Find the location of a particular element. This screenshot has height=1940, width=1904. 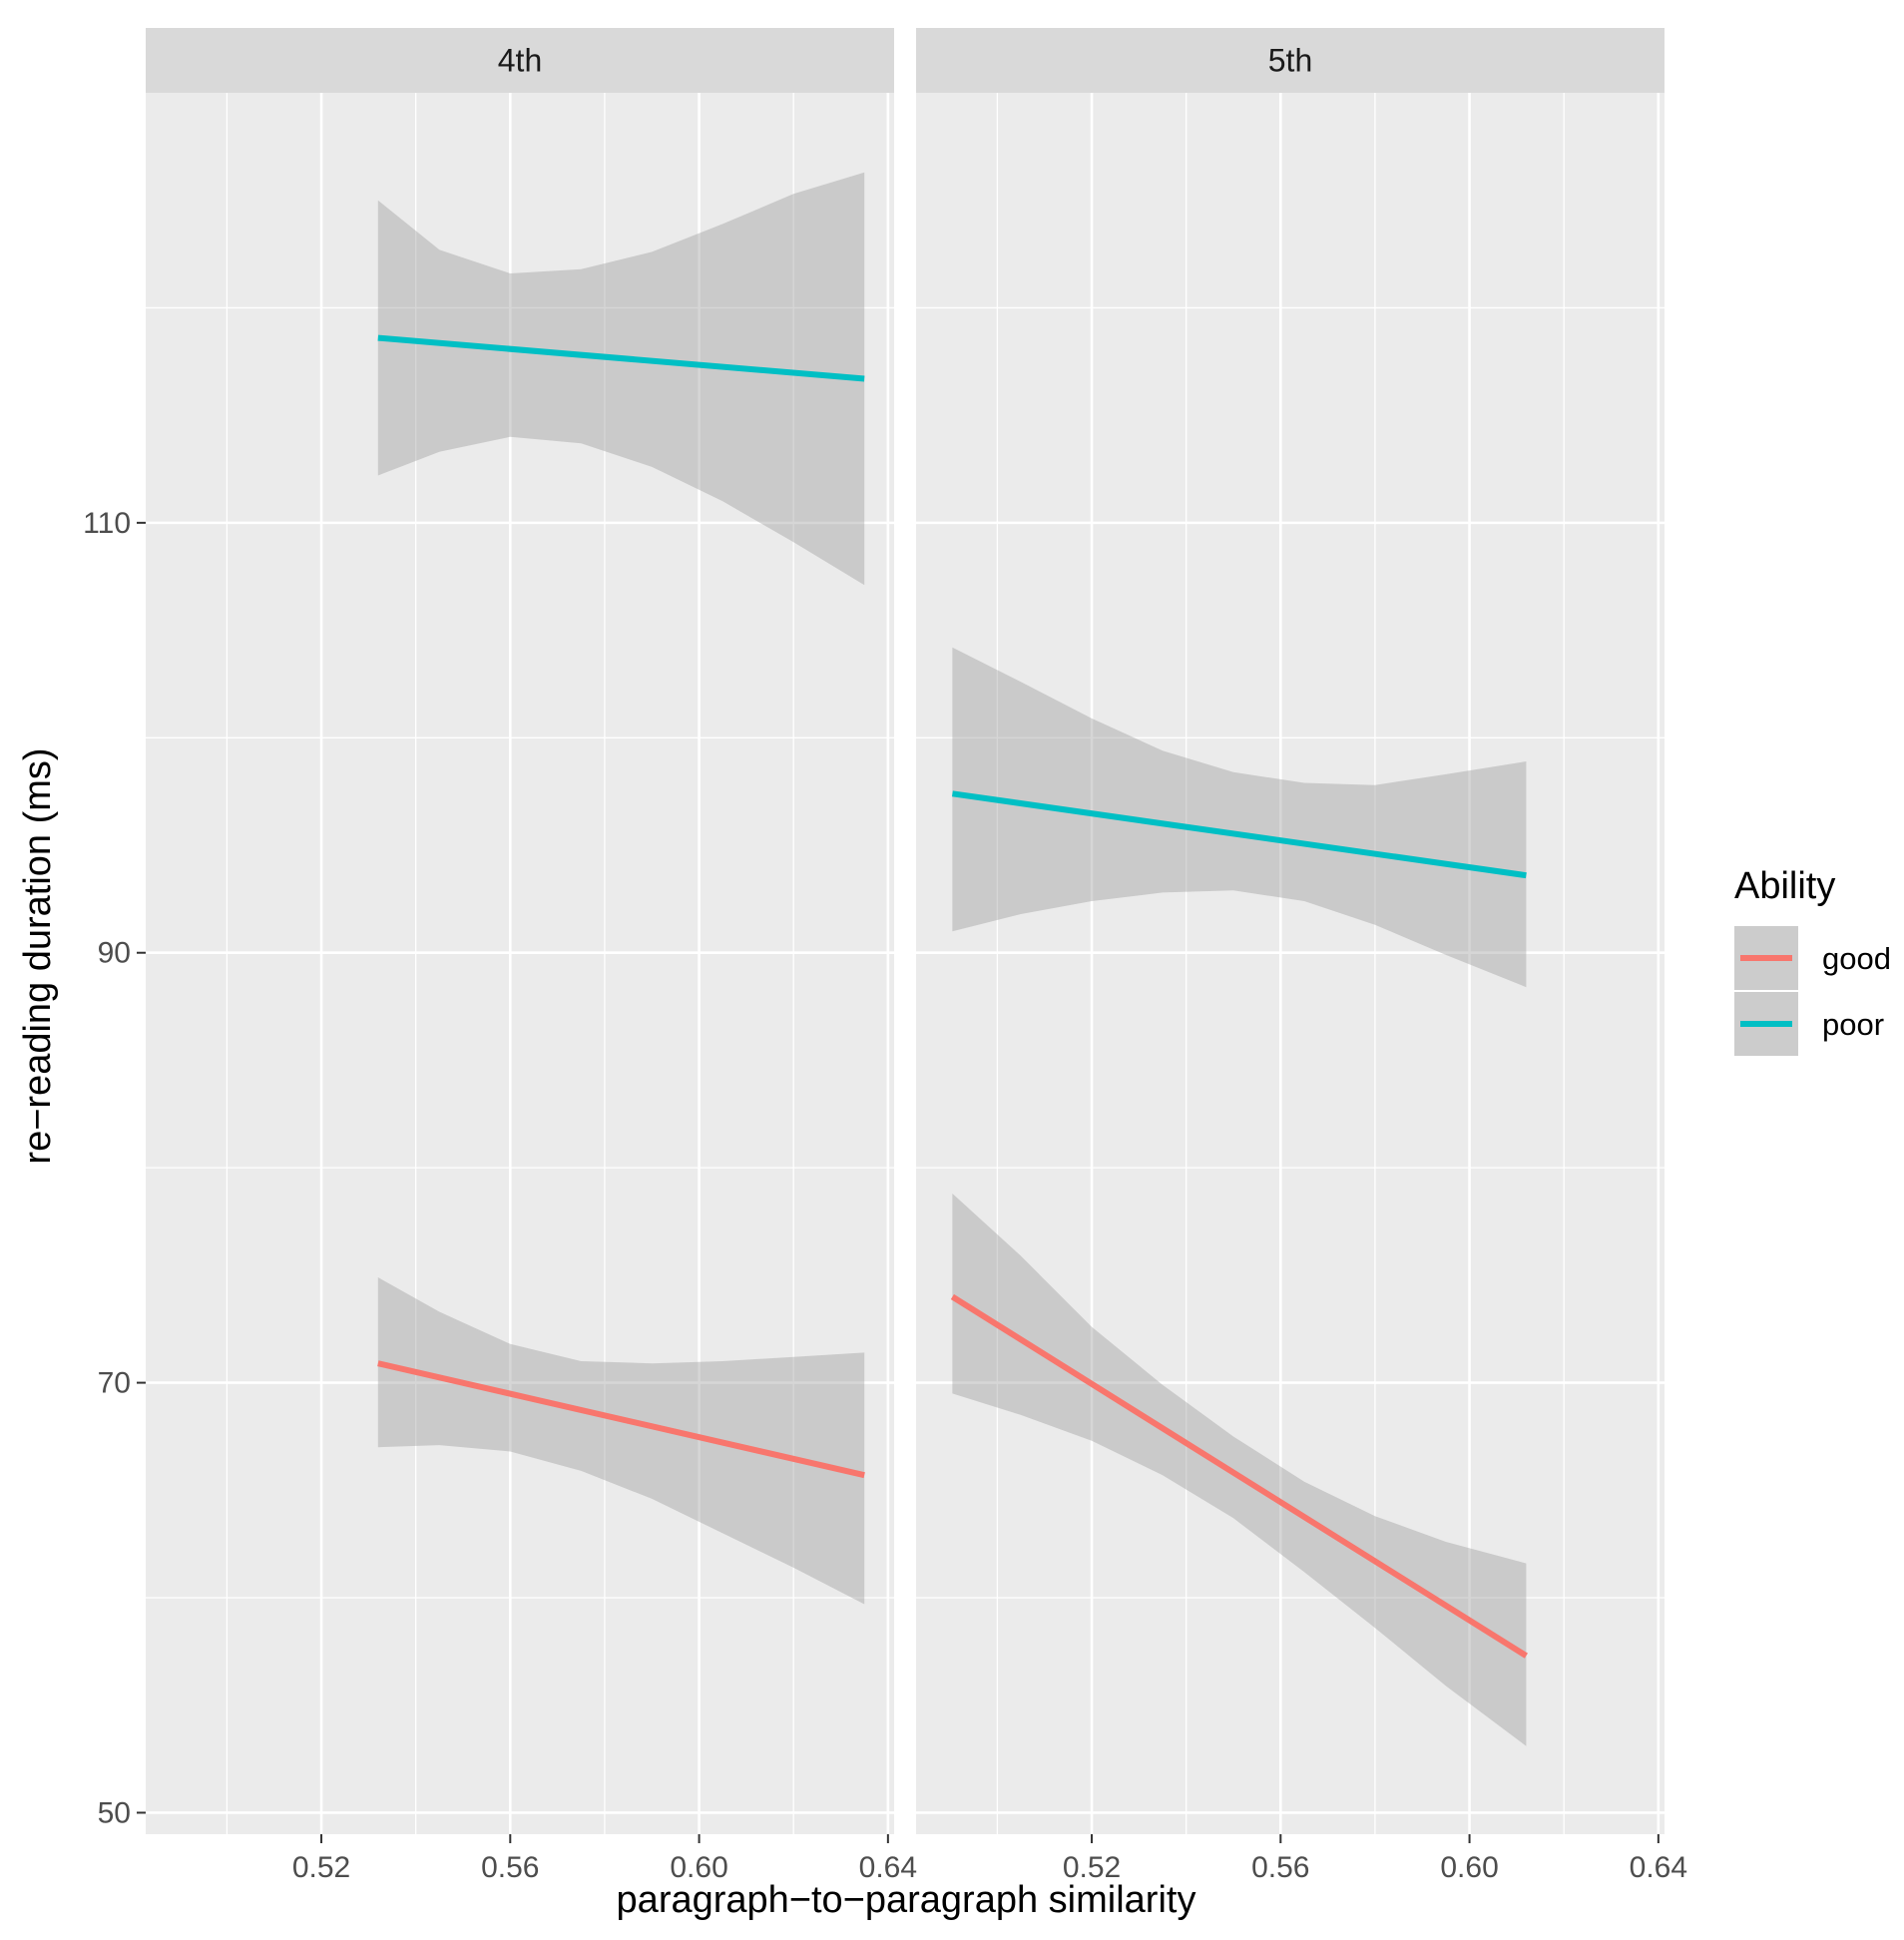

legend: Ability good poor is located at coordinates (1812, 960).